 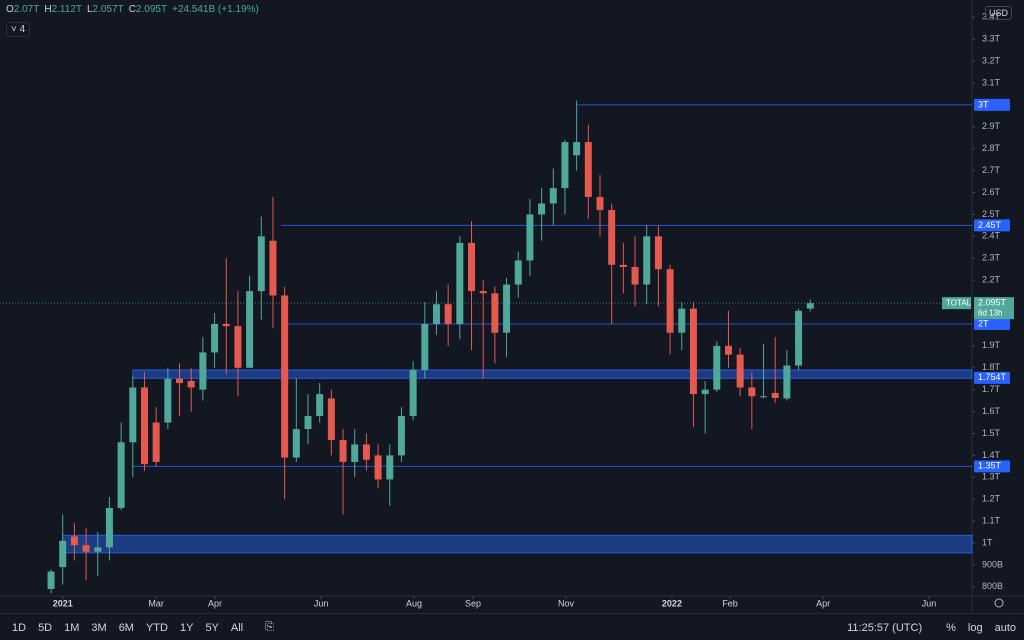 I want to click on y-tick-label: 1.9T, so click(x=991, y=345).